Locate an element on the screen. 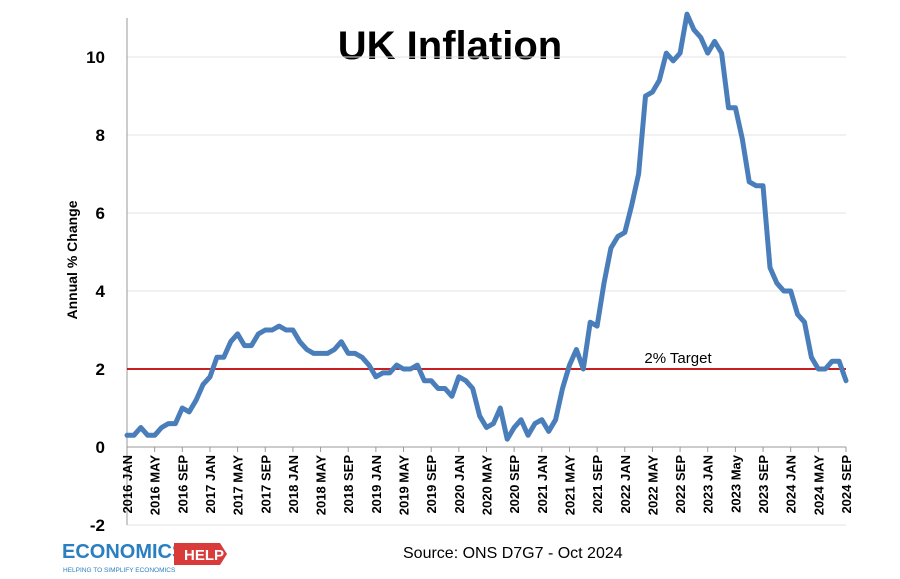  x-tick-label: 2017 JAN is located at coordinates (210, 484).